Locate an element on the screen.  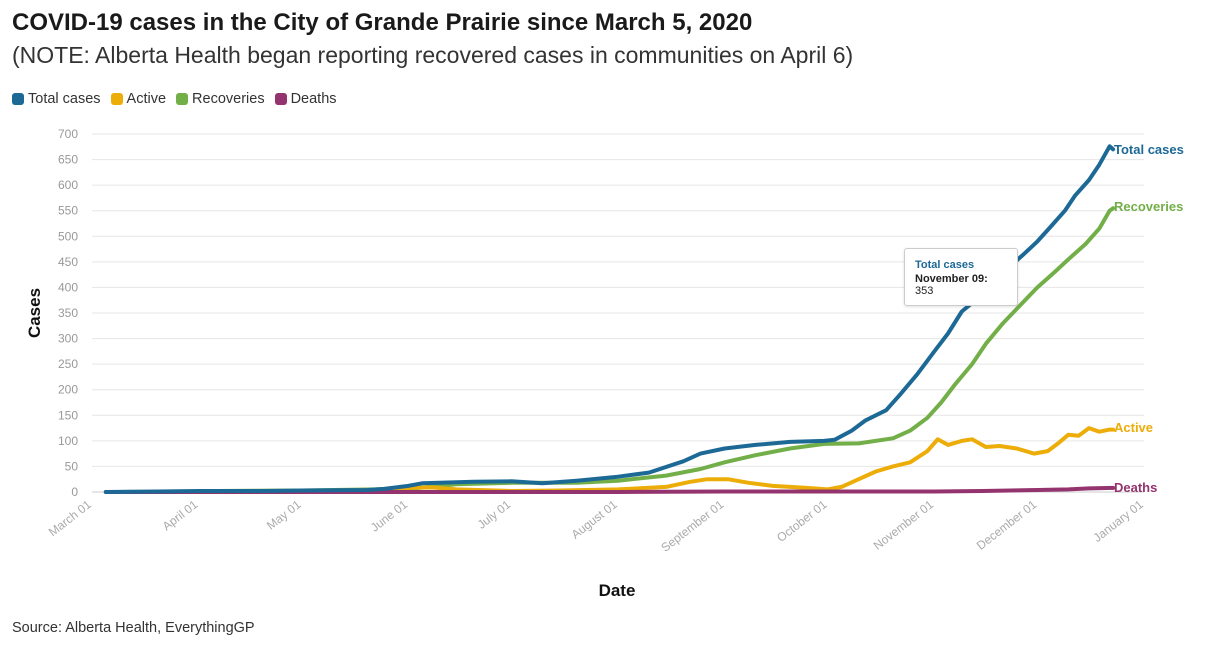
y-tick-label: 200 is located at coordinates (68, 390).